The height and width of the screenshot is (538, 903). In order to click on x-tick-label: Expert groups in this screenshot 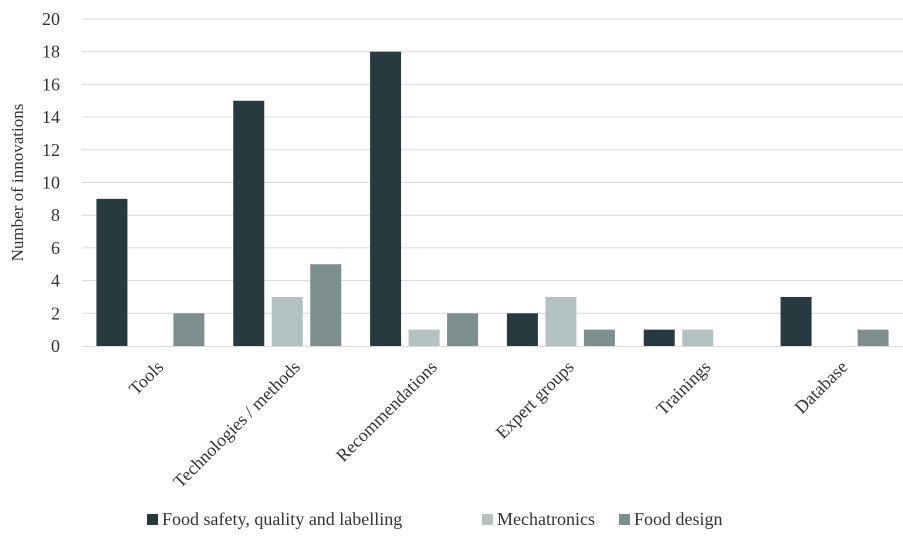, I will do `click(535, 400)`.